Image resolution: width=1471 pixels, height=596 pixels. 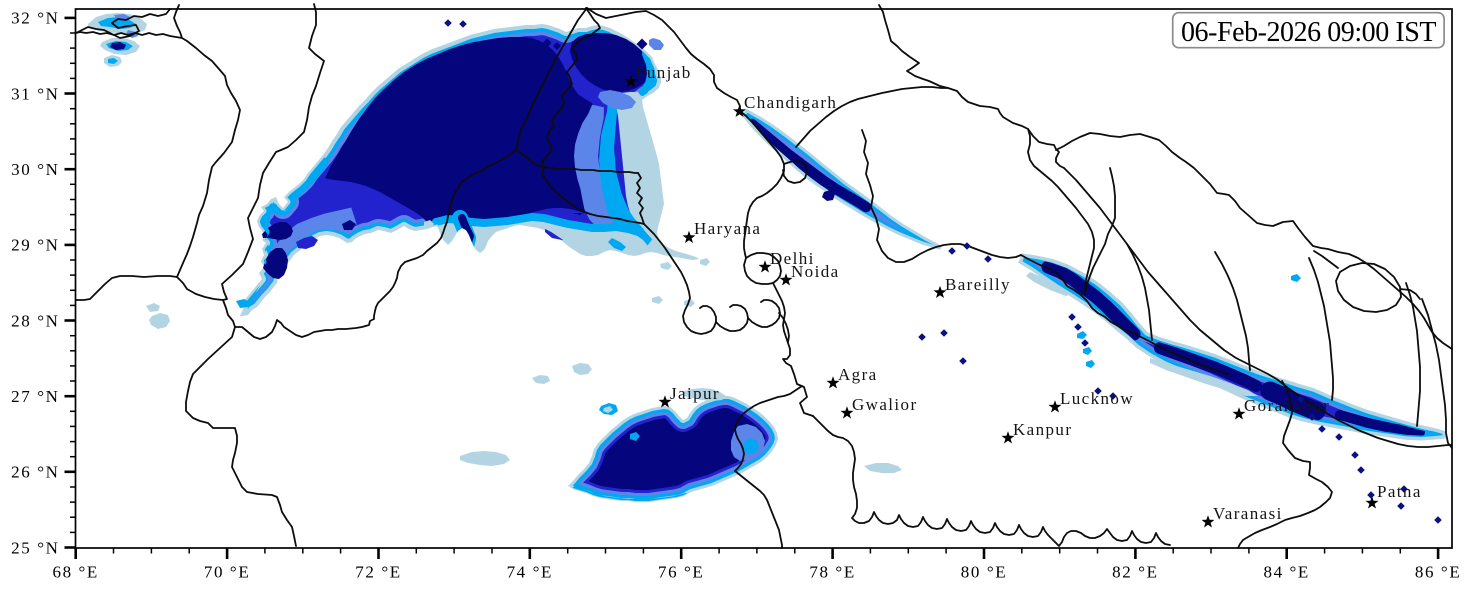 I want to click on svg-text: Noida, so click(x=815, y=271).